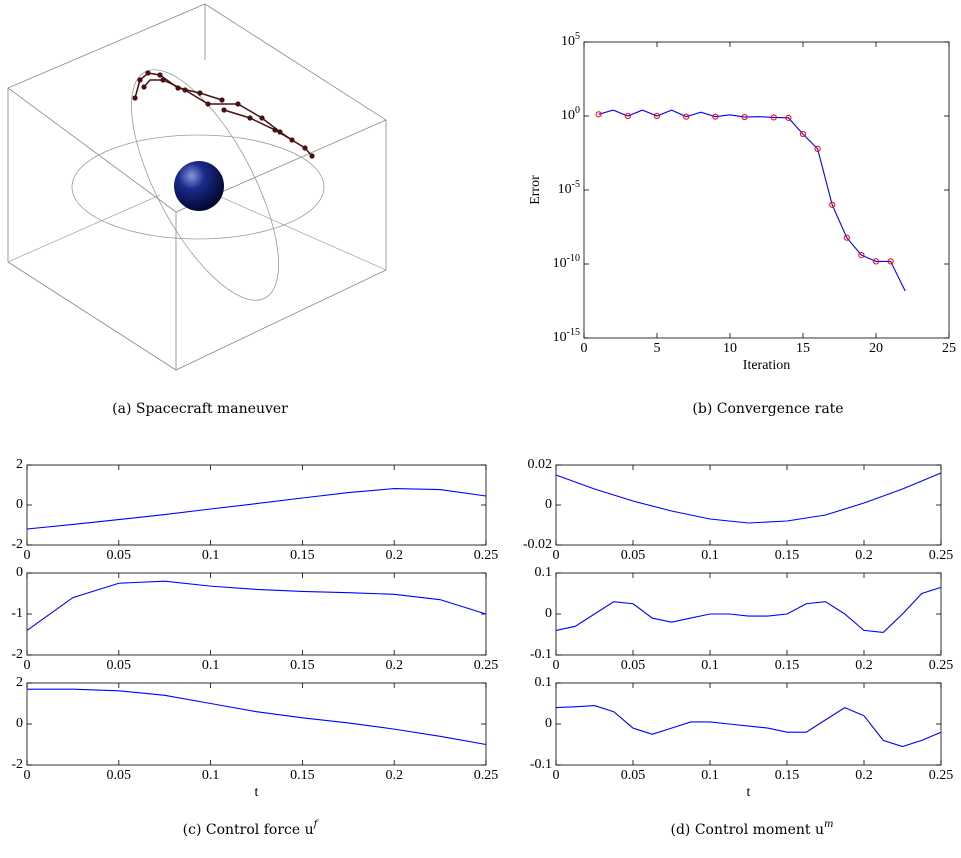  I want to click on axes: 0 0.05 0.1 0.15 0.2 0.25 -2 -1 0, so click(254, 619).